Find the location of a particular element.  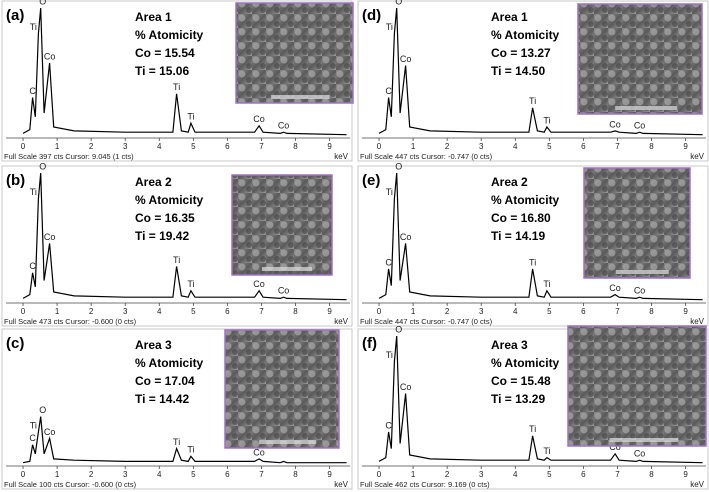

footer: Full Scale 397 cts Cursor: 9.045 (1 cts) is located at coordinates (69, 156).